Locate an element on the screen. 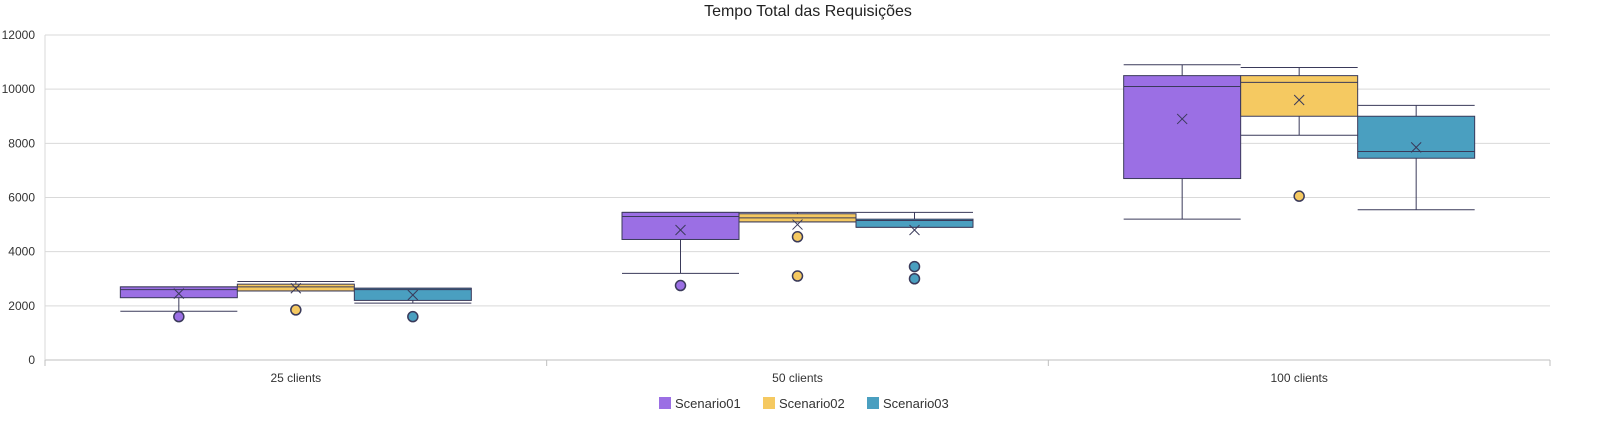 The image size is (1617, 437). legend-item-scenario03: Scenario03 is located at coordinates (908, 403).